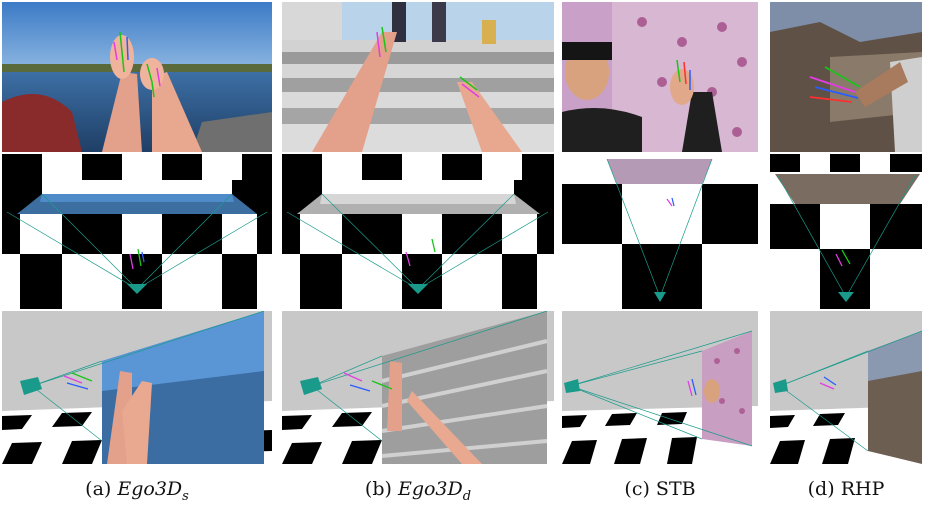 Image resolution: width=929 pixels, height=507 pixels. I want to click on caption-b-subscript: d, so click(467, 496).